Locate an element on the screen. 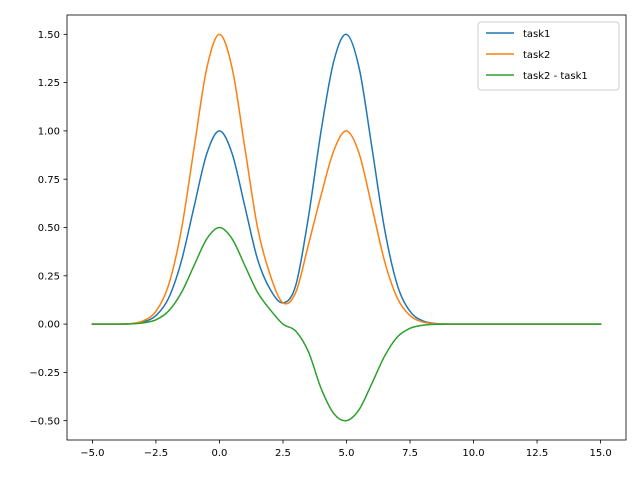  y-tick-label: −0.50 is located at coordinates (44, 421).